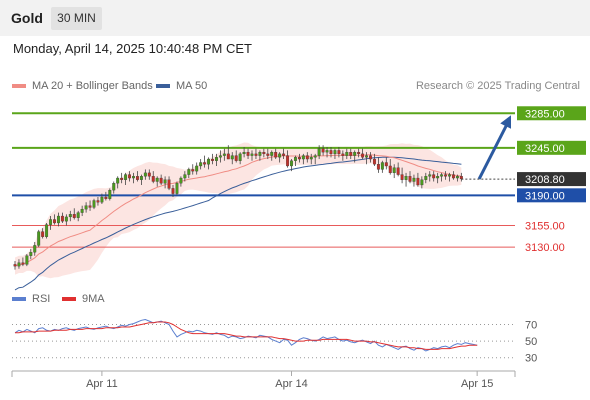 Image resolution: width=590 pixels, height=400 pixels. I want to click on rsi-level-label: 50, so click(531, 342).